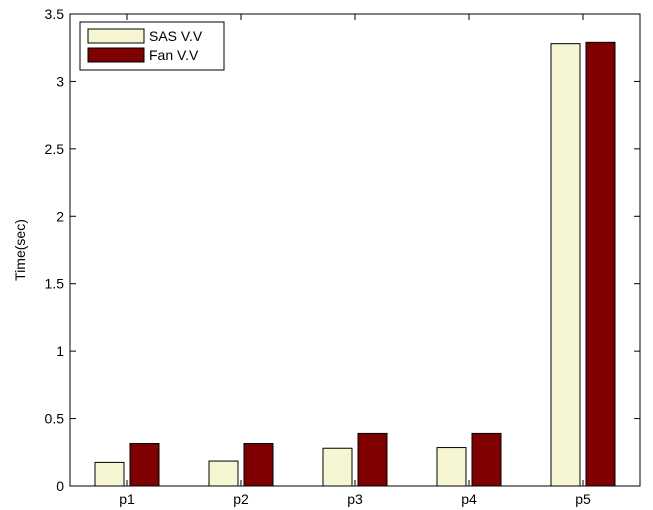 This screenshot has height=510, width=653. I want to click on y-tick-label: 3, so click(60, 81).